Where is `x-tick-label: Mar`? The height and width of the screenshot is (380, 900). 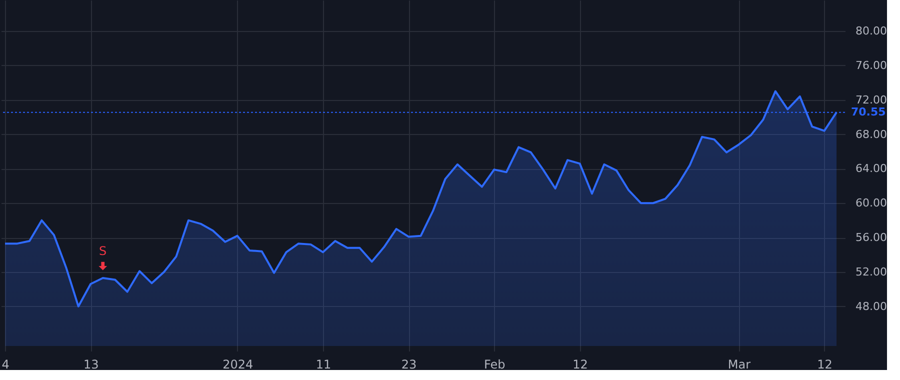
x-tick-label: Mar is located at coordinates (739, 365).